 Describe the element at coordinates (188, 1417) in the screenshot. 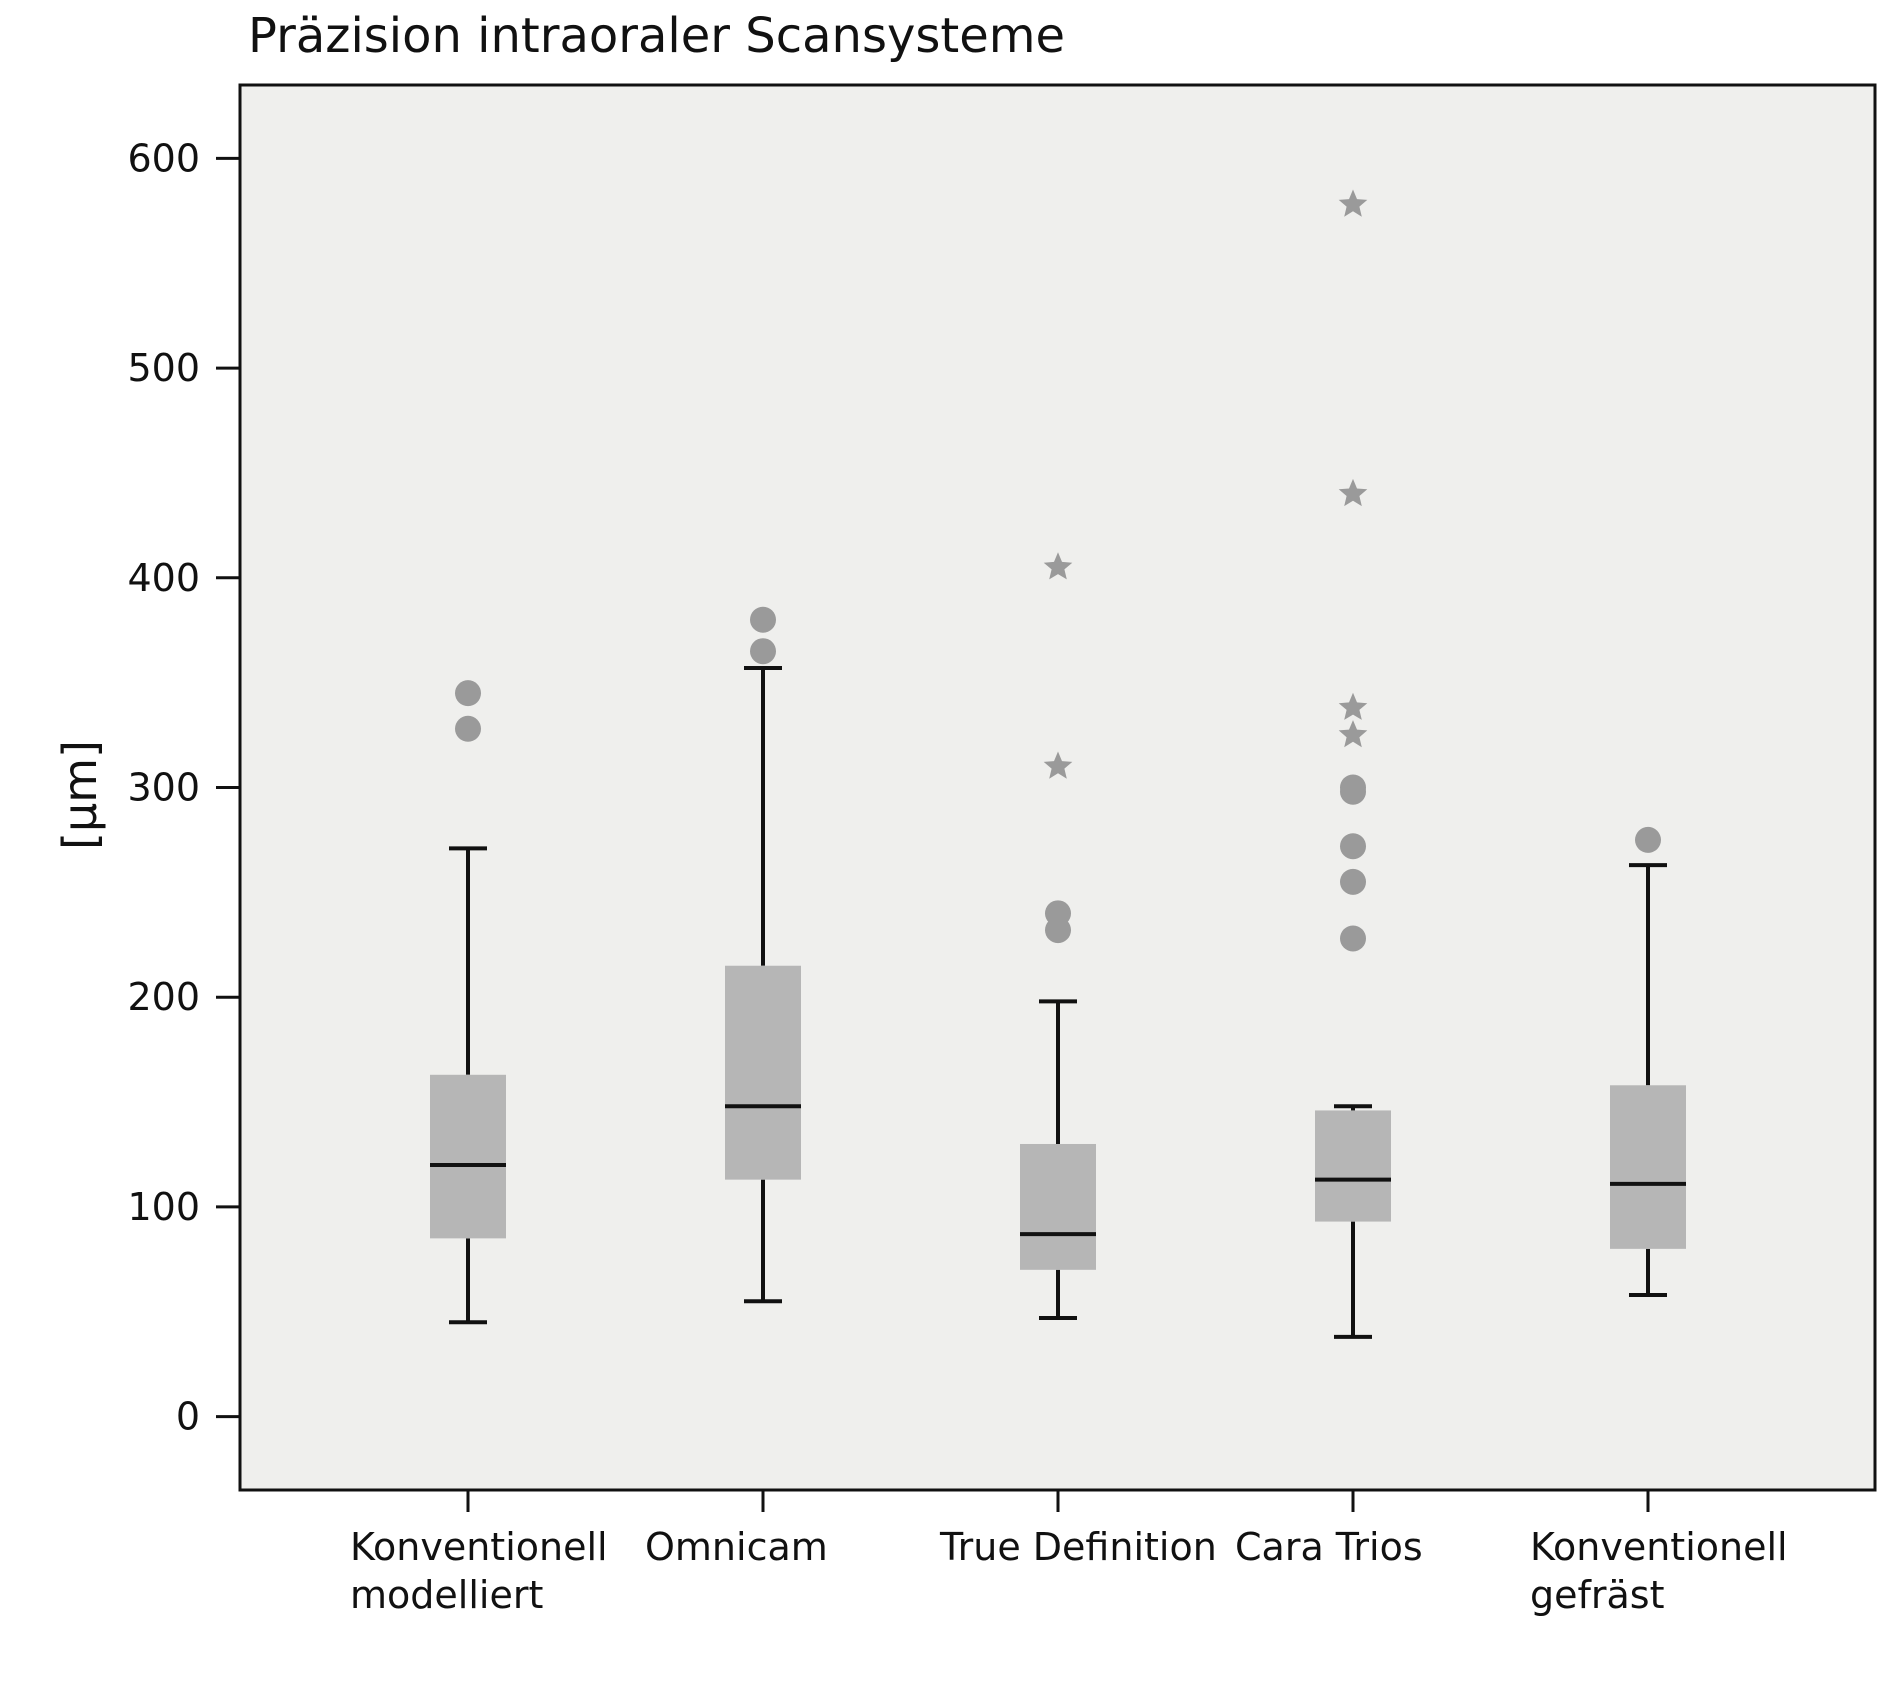

I see `y-tick-label-0: 0` at that location.